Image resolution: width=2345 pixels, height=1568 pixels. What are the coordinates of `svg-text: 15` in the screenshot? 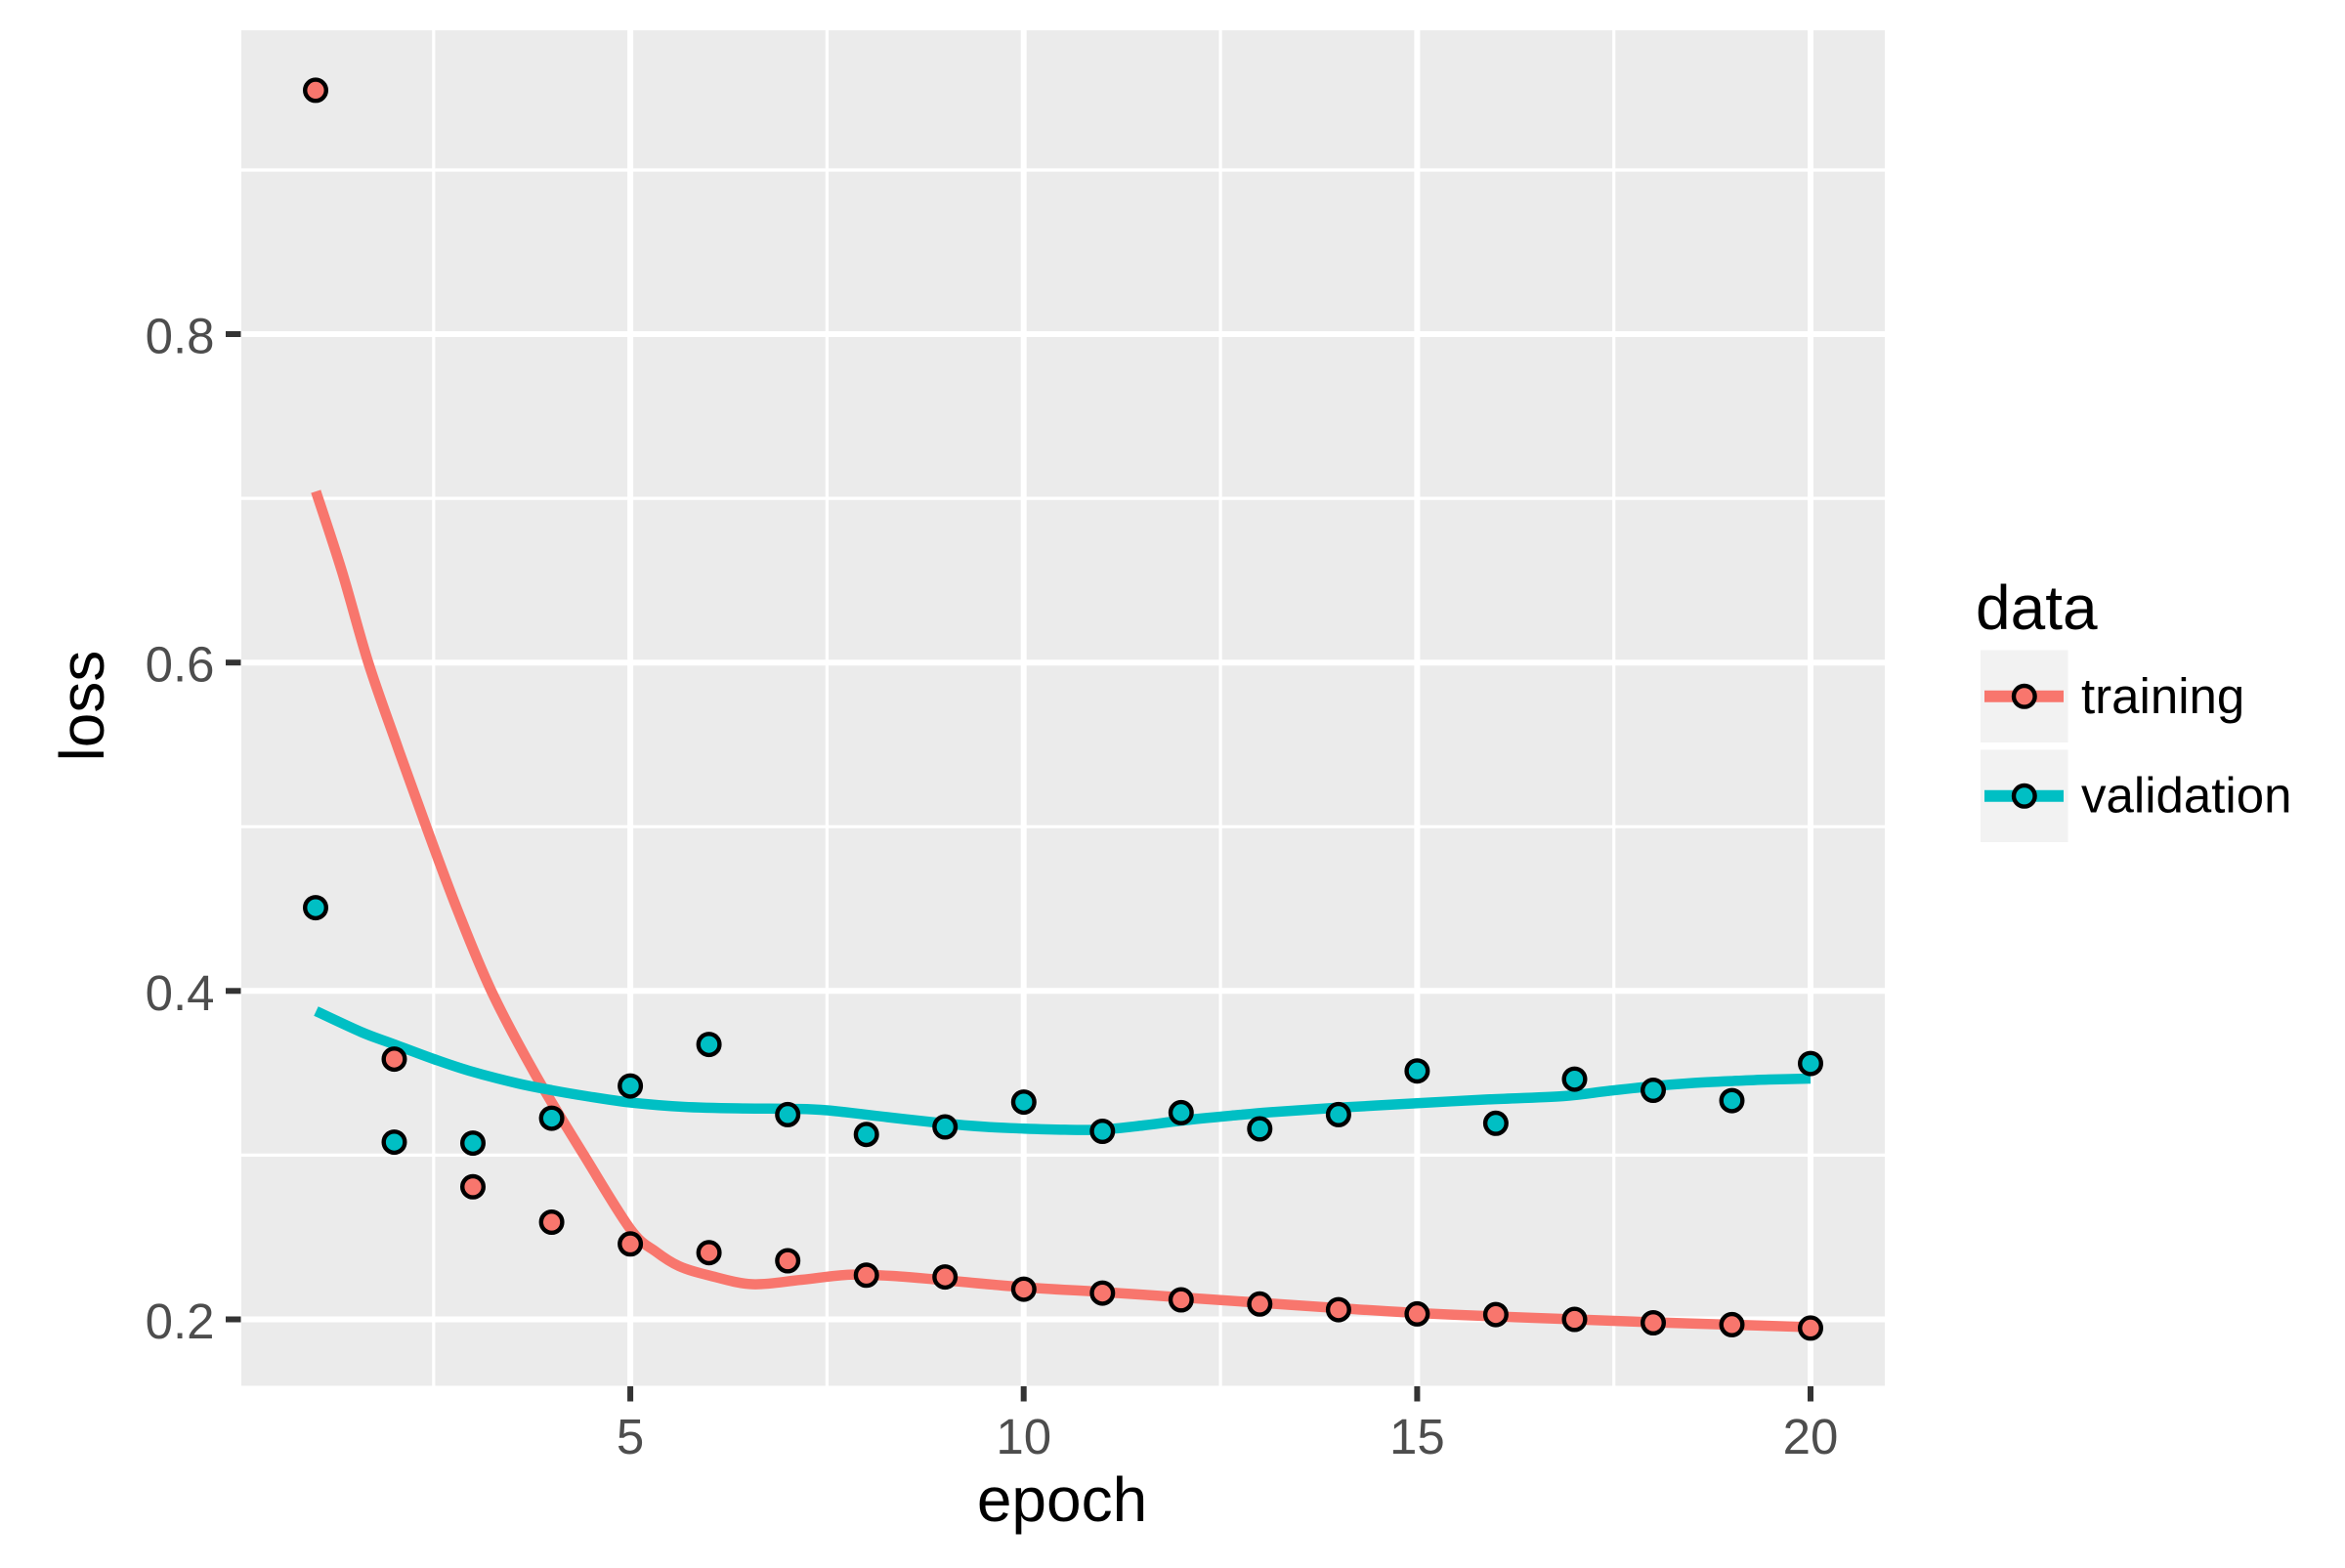 It's located at (1417, 1436).